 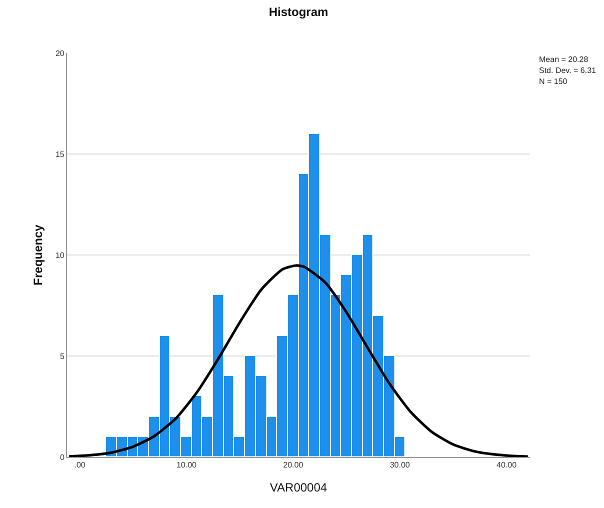 I want to click on x-tick-label: 30.00, so click(x=400, y=465).